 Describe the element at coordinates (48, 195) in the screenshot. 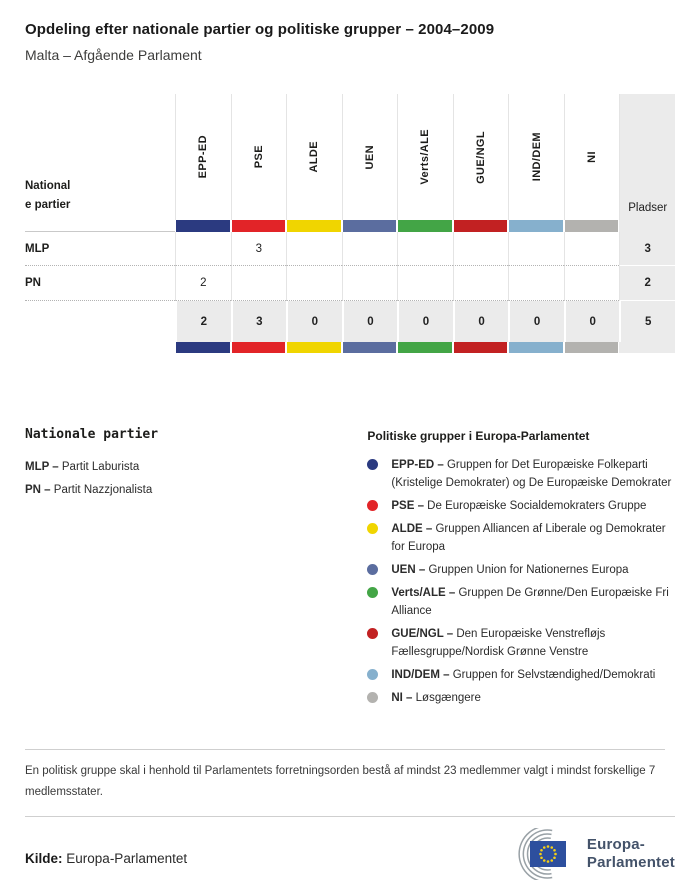

I see `row-header: National e partier` at that location.